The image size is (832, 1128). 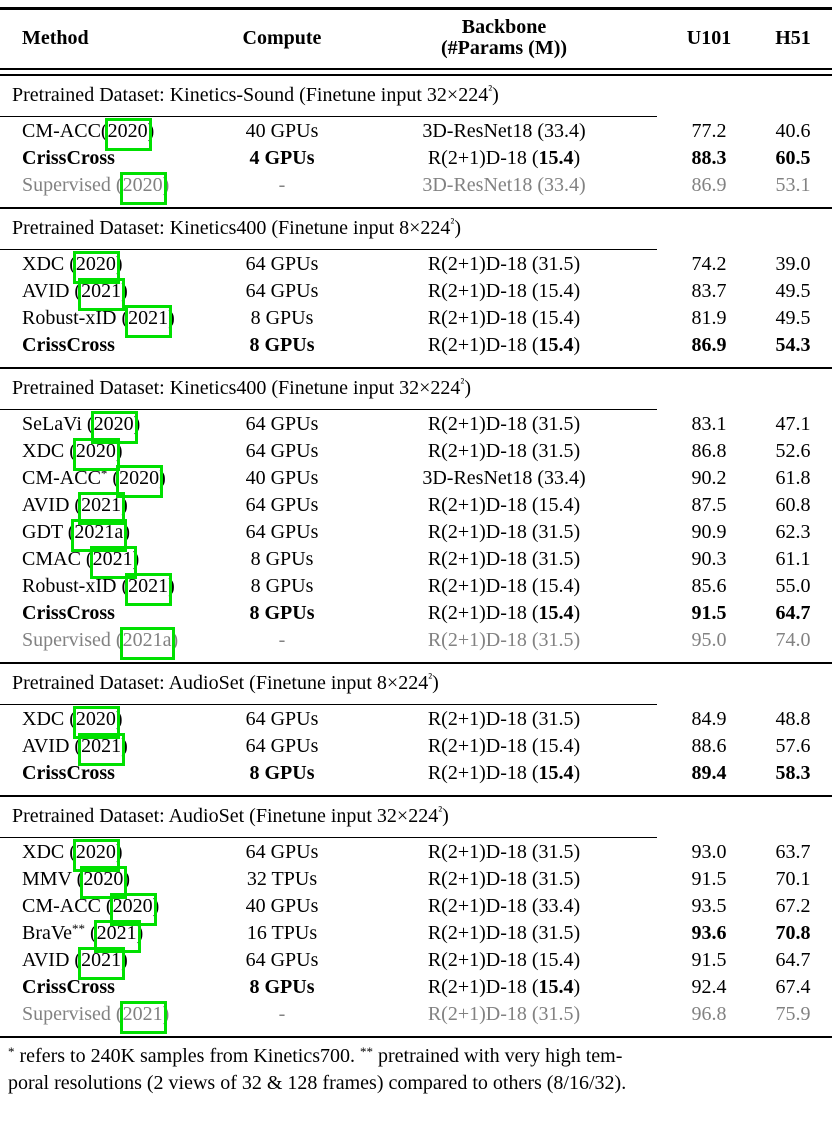 I want to click on method-name: GDT, so click(x=42, y=531).